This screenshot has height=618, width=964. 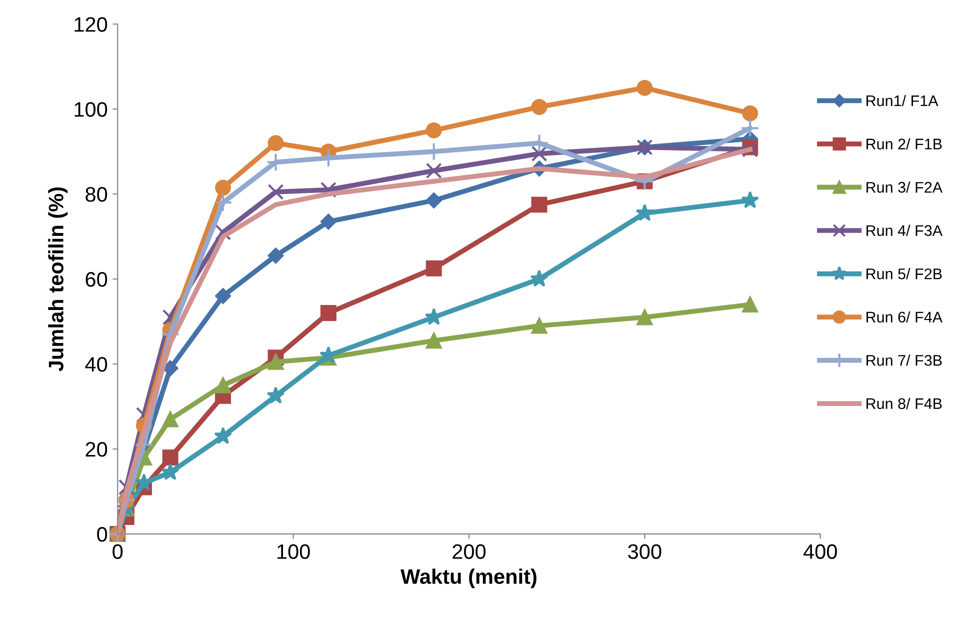 What do you see at coordinates (904, 144) in the screenshot?
I see `legend-label: Run 2/ F1B` at bounding box center [904, 144].